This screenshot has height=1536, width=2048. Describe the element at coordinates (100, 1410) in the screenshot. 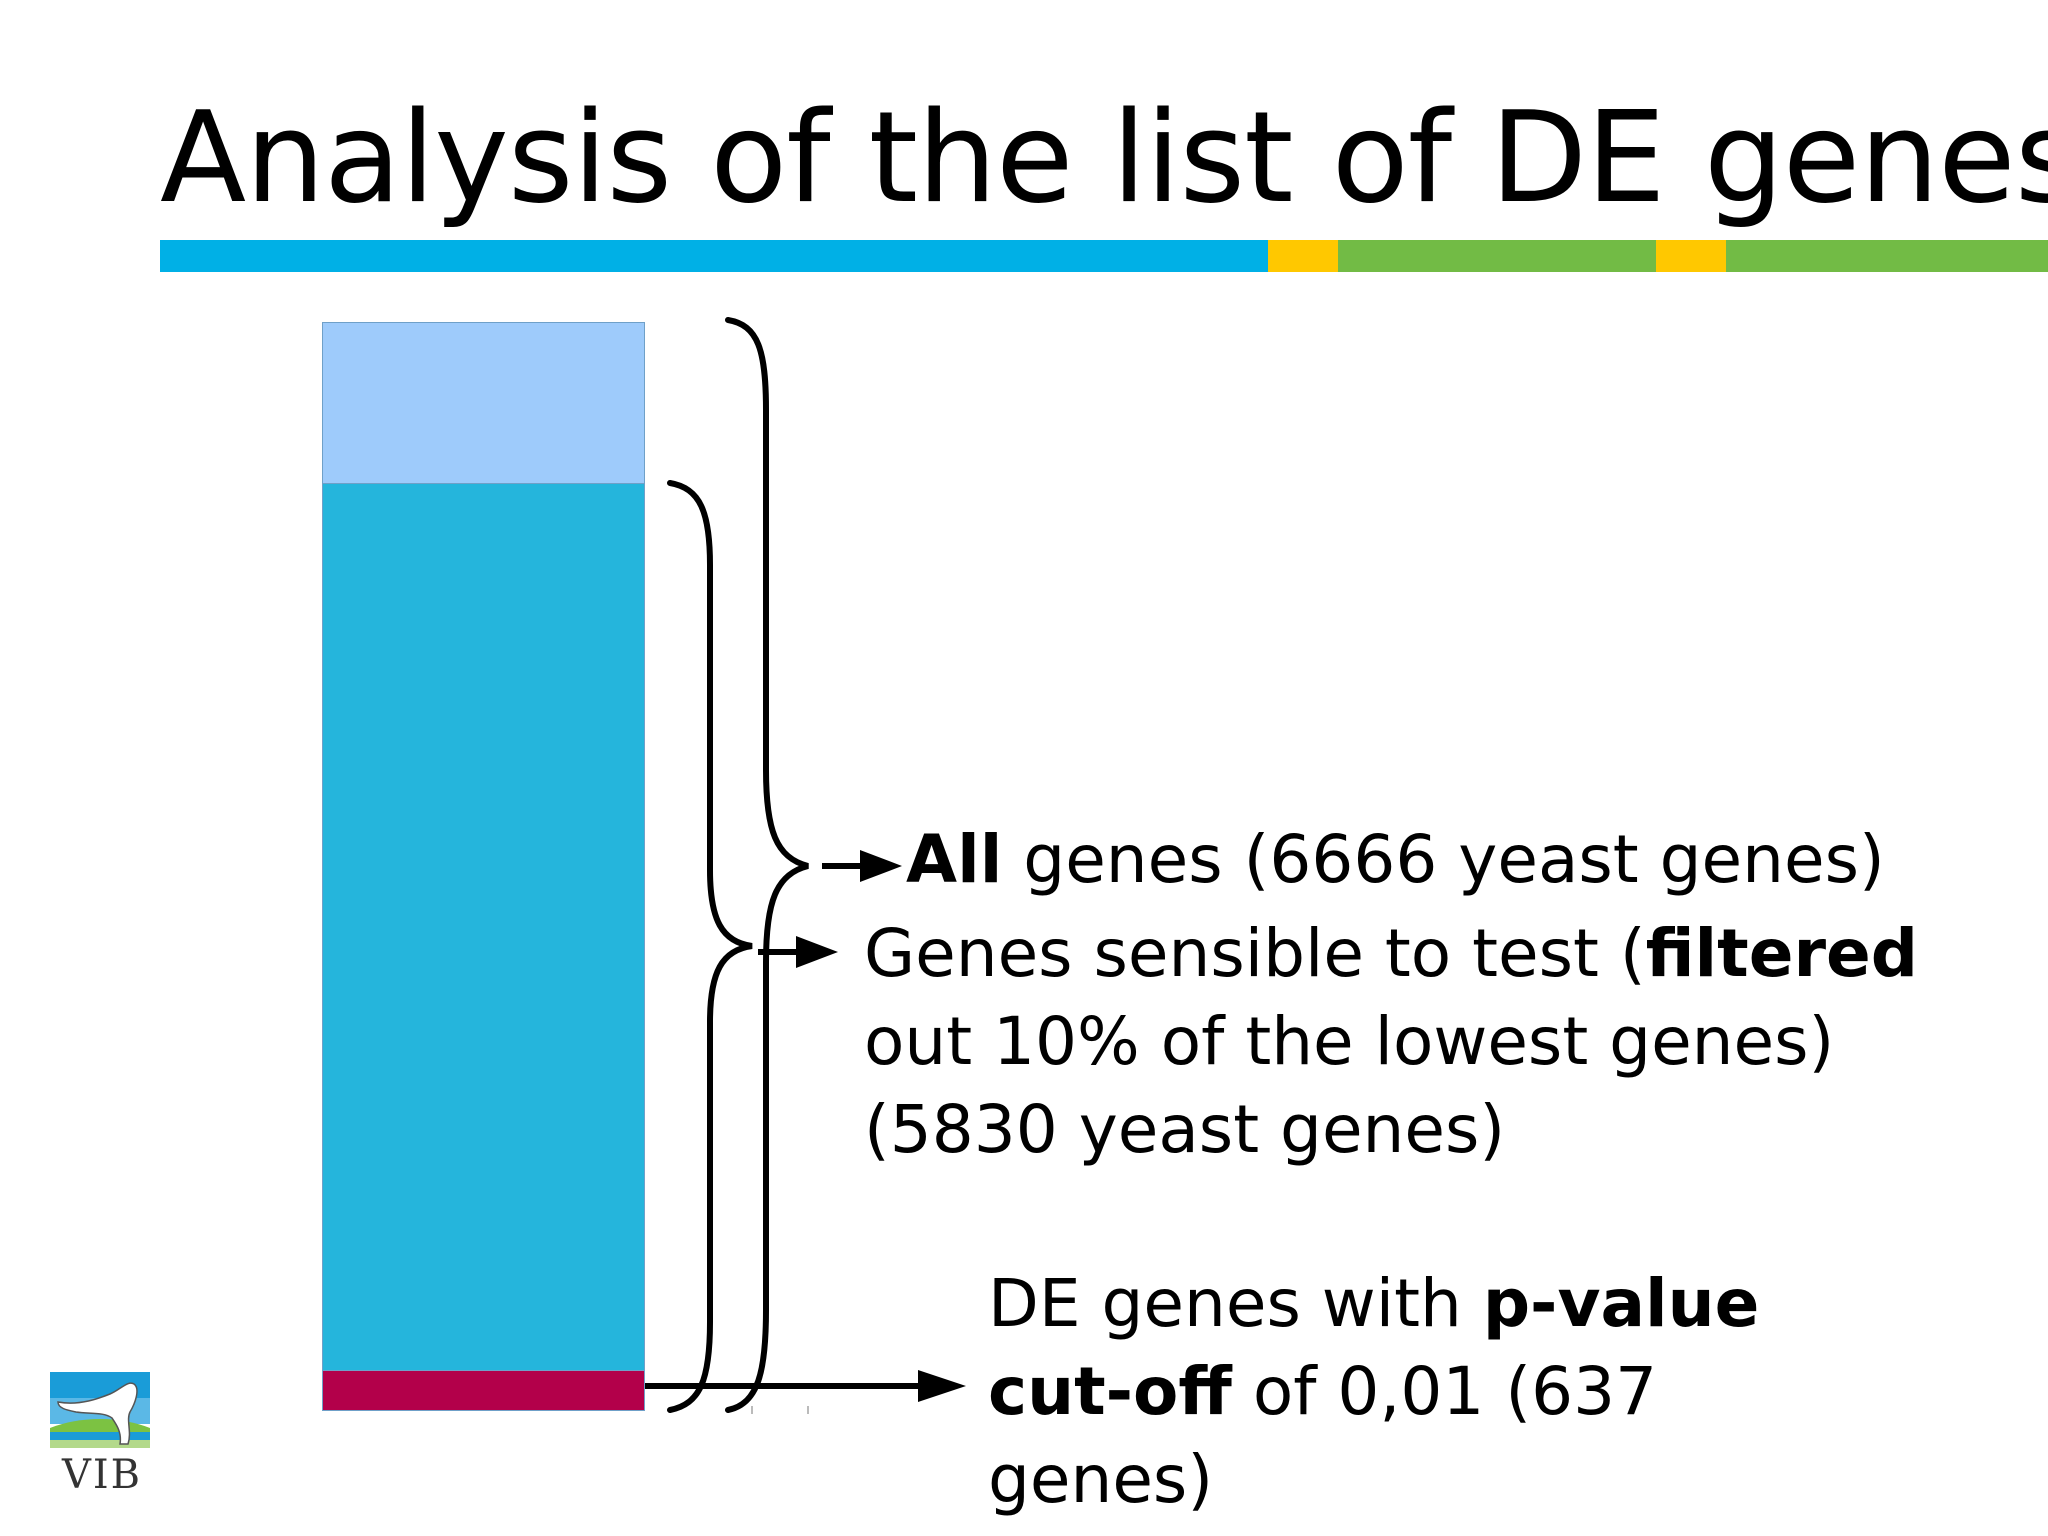

I see `vib-logo-icon` at that location.